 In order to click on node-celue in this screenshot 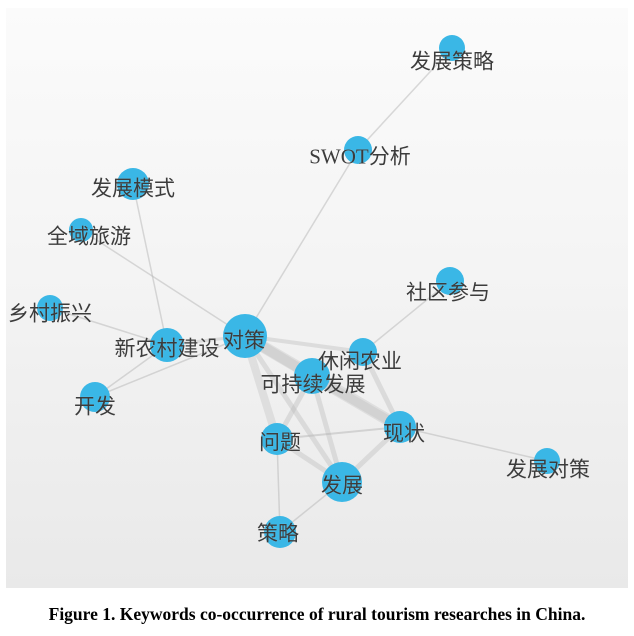, I will do `click(280, 532)`.